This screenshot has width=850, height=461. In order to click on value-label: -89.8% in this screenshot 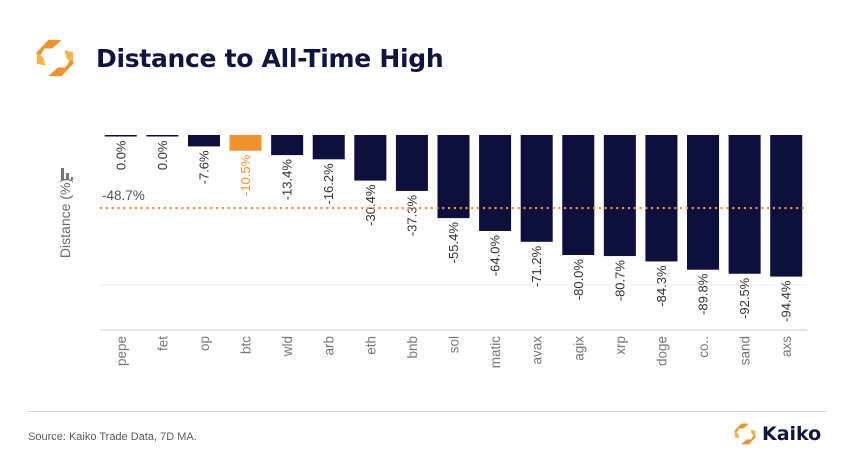, I will do `click(703, 294)`.